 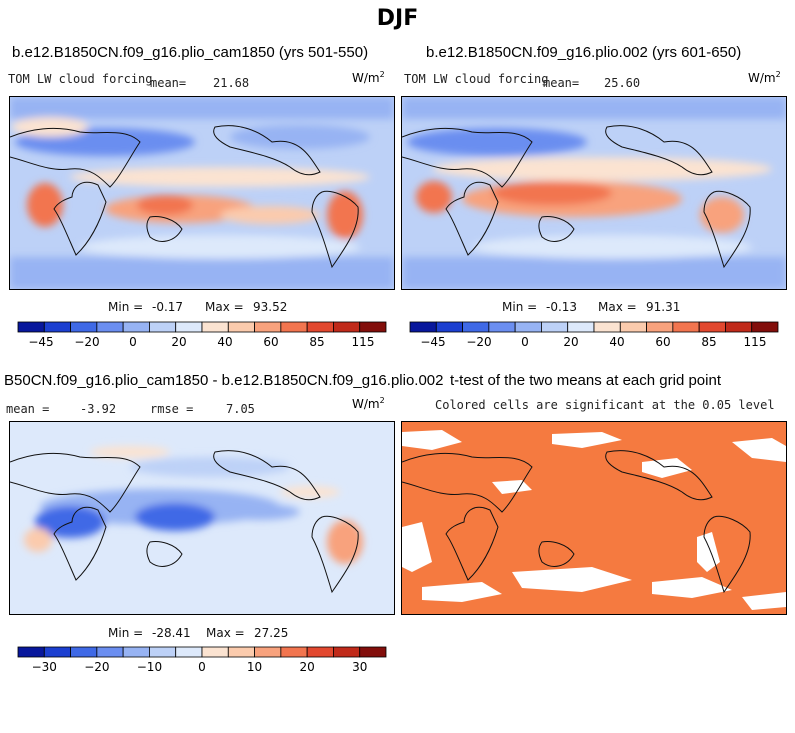 What do you see at coordinates (270, 307) in the screenshot?
I see `panel-a-max: 93.52` at bounding box center [270, 307].